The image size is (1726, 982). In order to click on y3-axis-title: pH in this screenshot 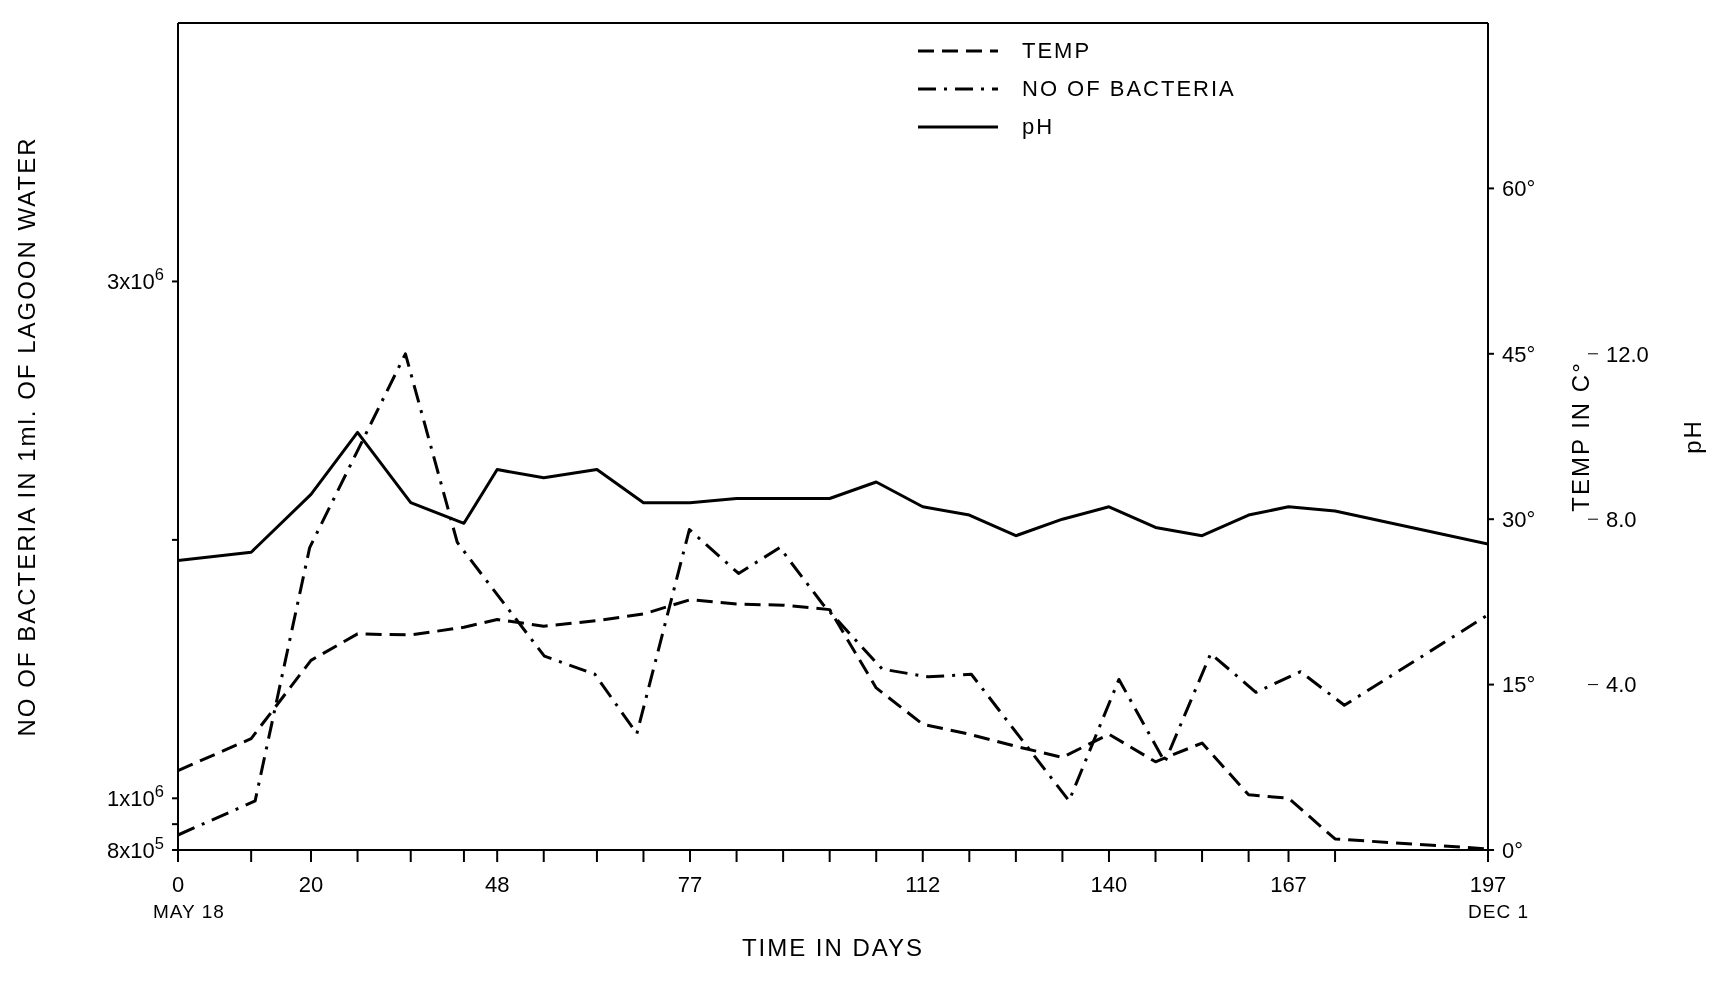, I will do `click(1692, 436)`.